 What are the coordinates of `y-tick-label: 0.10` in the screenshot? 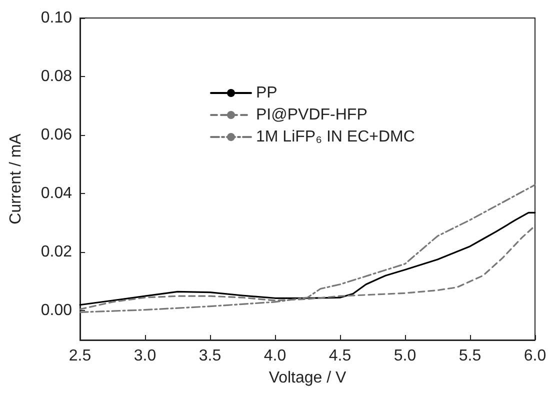 It's located at (56, 18).